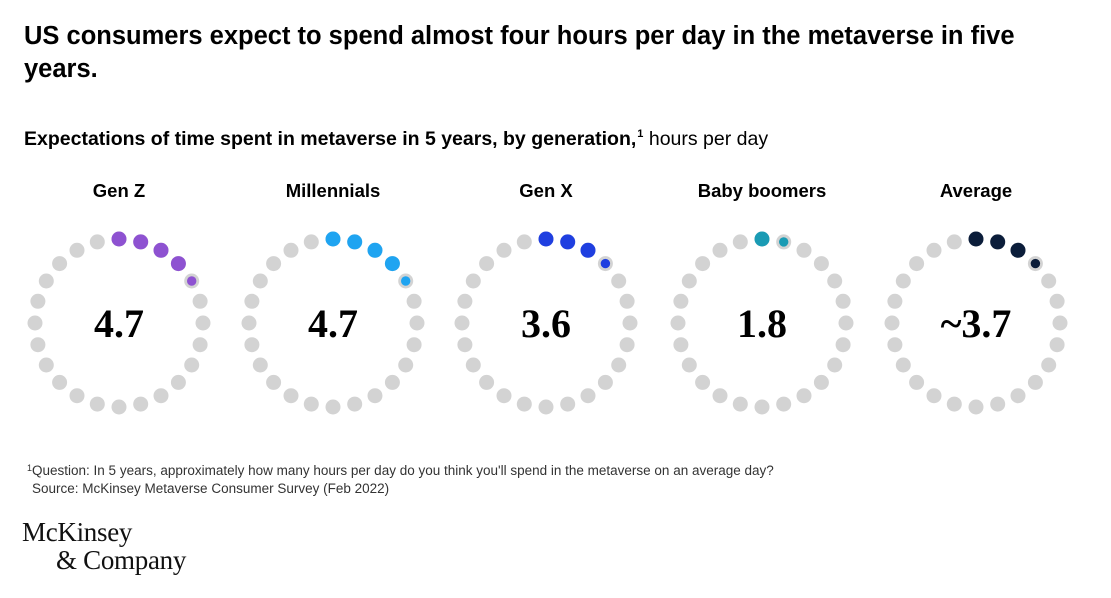 The height and width of the screenshot is (598, 1111). Describe the element at coordinates (333, 297) in the screenshot. I see `ring-millennials: Millennials 4.7` at that location.